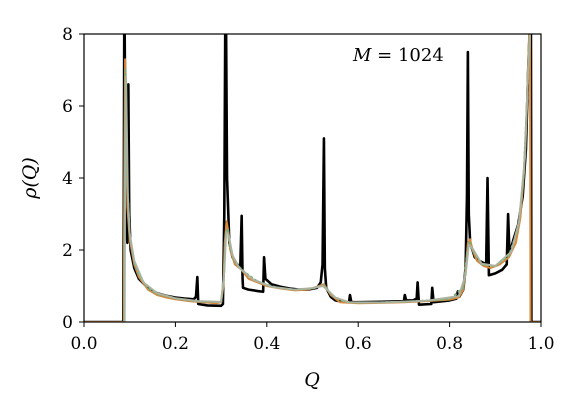 The image size is (581, 415). Describe the element at coordinates (407, 55) in the screenshot. I see `annotation-value: = 1024` at that location.